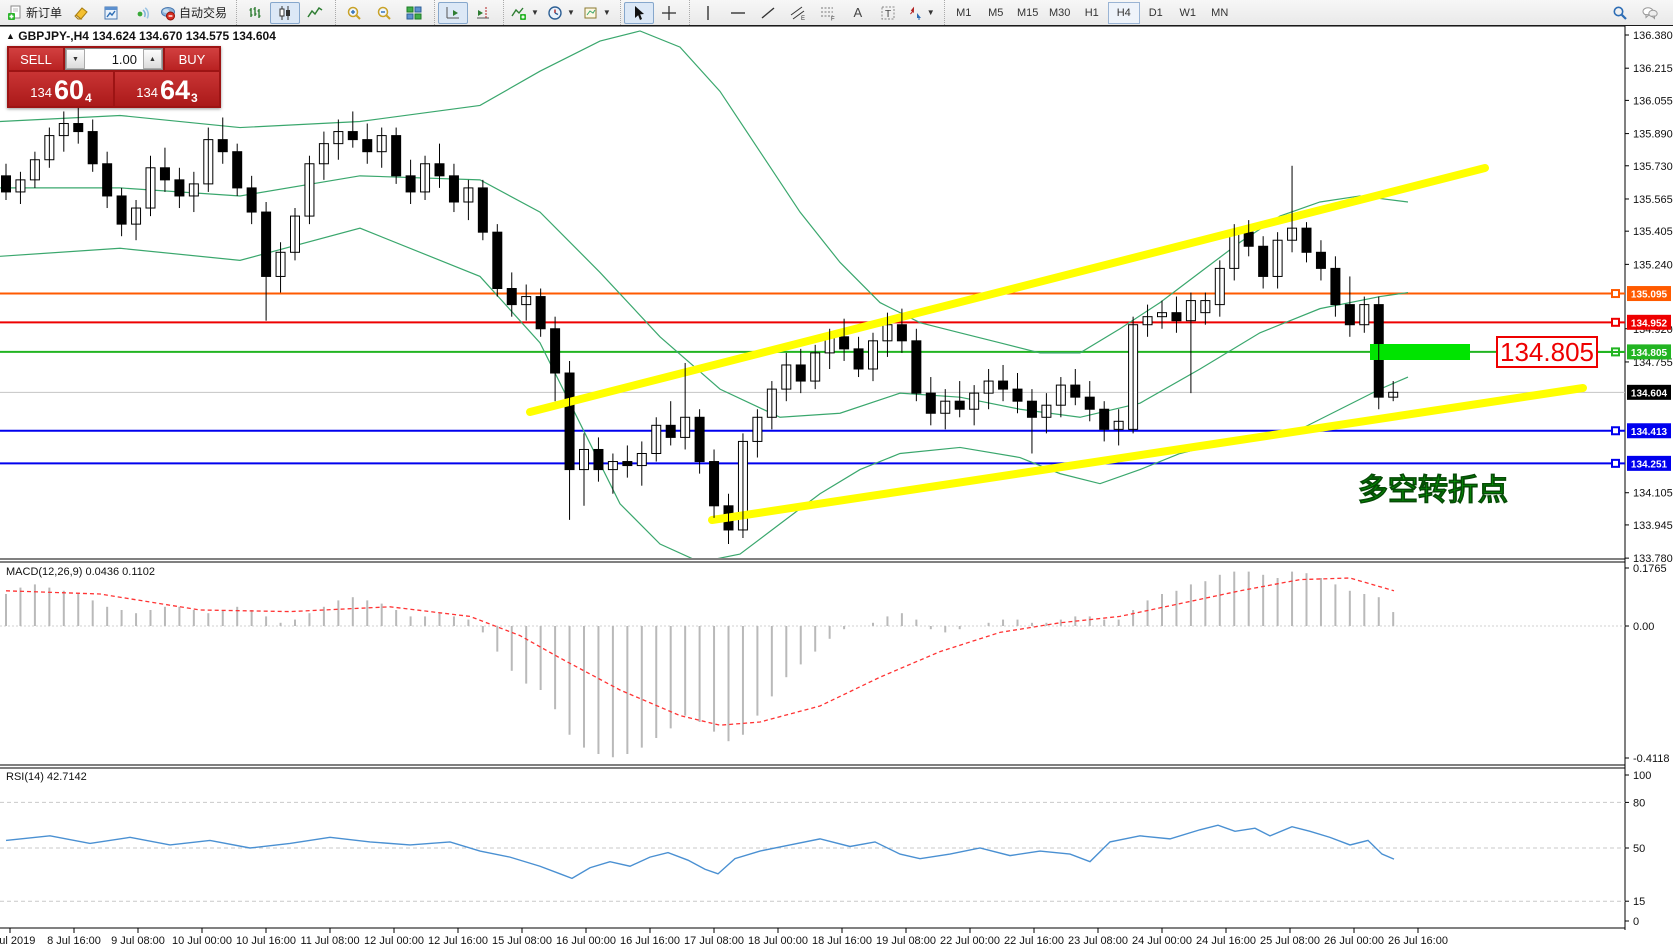  I want to click on price-line-label: 135.095, so click(1649, 295).